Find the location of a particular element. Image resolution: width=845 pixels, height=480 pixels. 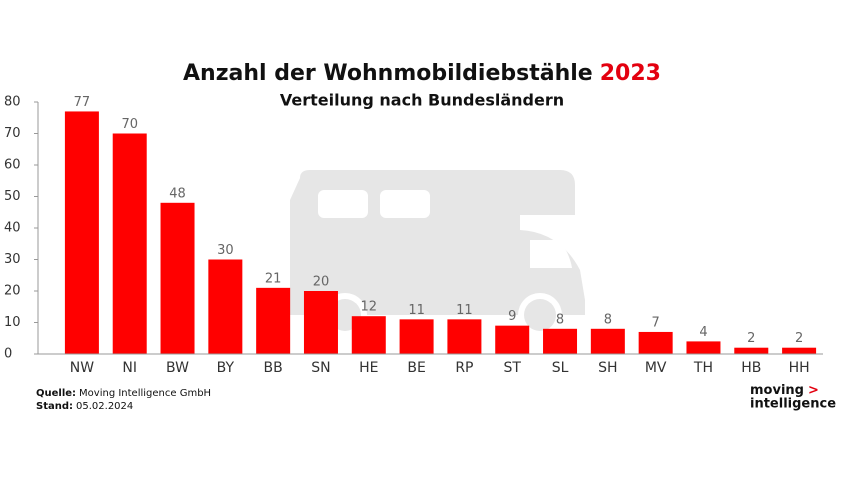

value-label: 9 is located at coordinates (512, 316).